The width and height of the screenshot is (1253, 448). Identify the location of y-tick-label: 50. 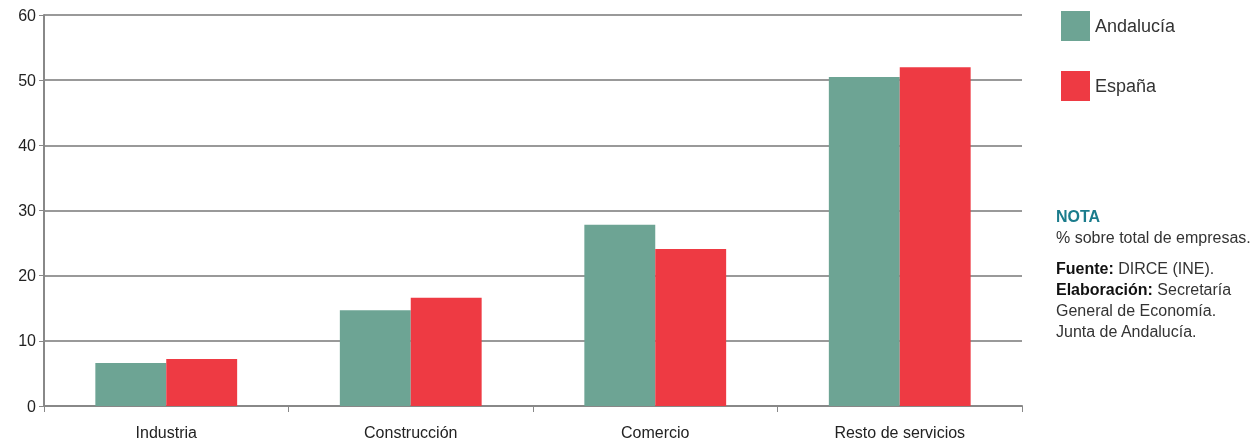
(27, 80).